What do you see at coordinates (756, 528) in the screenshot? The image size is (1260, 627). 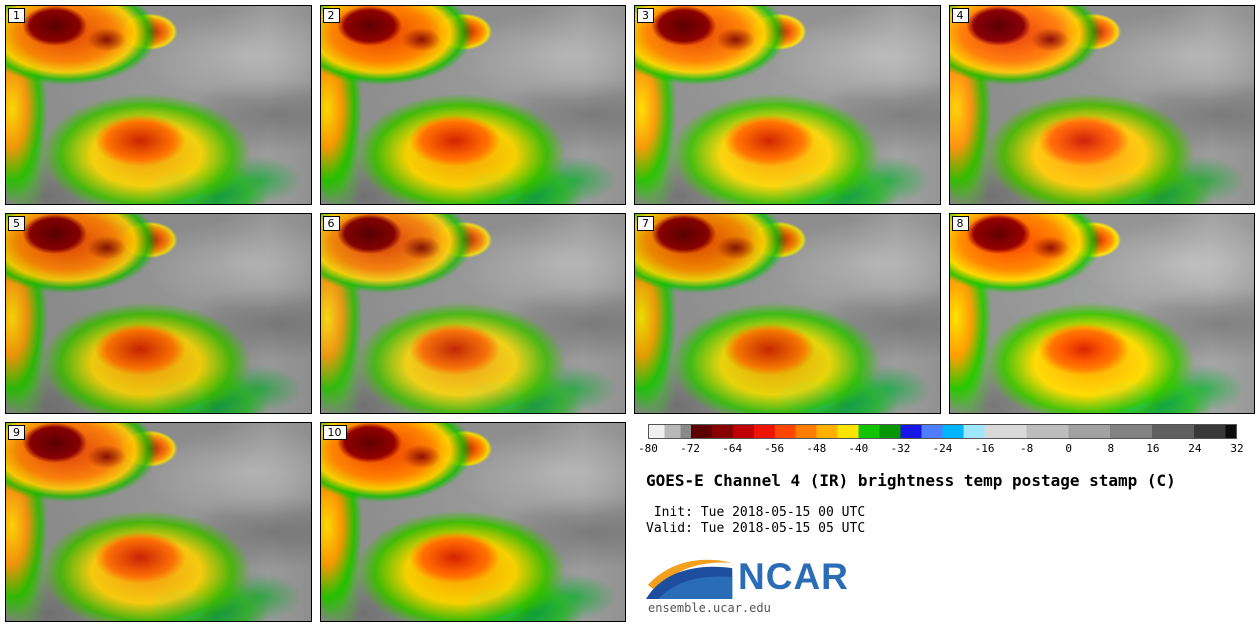 I see `valid-time: Valid: Tue 2018-05-15 05 UTC` at bounding box center [756, 528].